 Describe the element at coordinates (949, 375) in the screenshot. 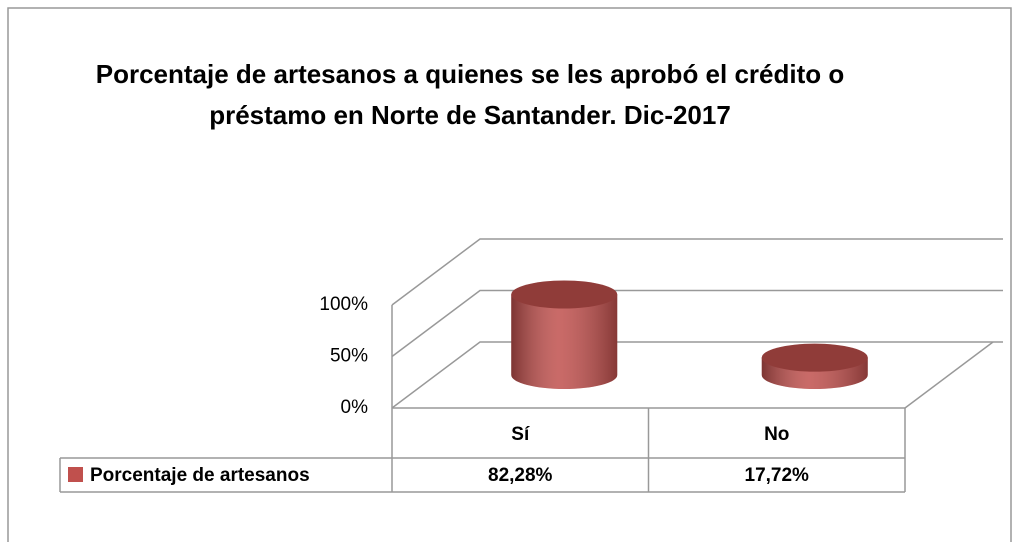

I see `floor-edge` at that location.